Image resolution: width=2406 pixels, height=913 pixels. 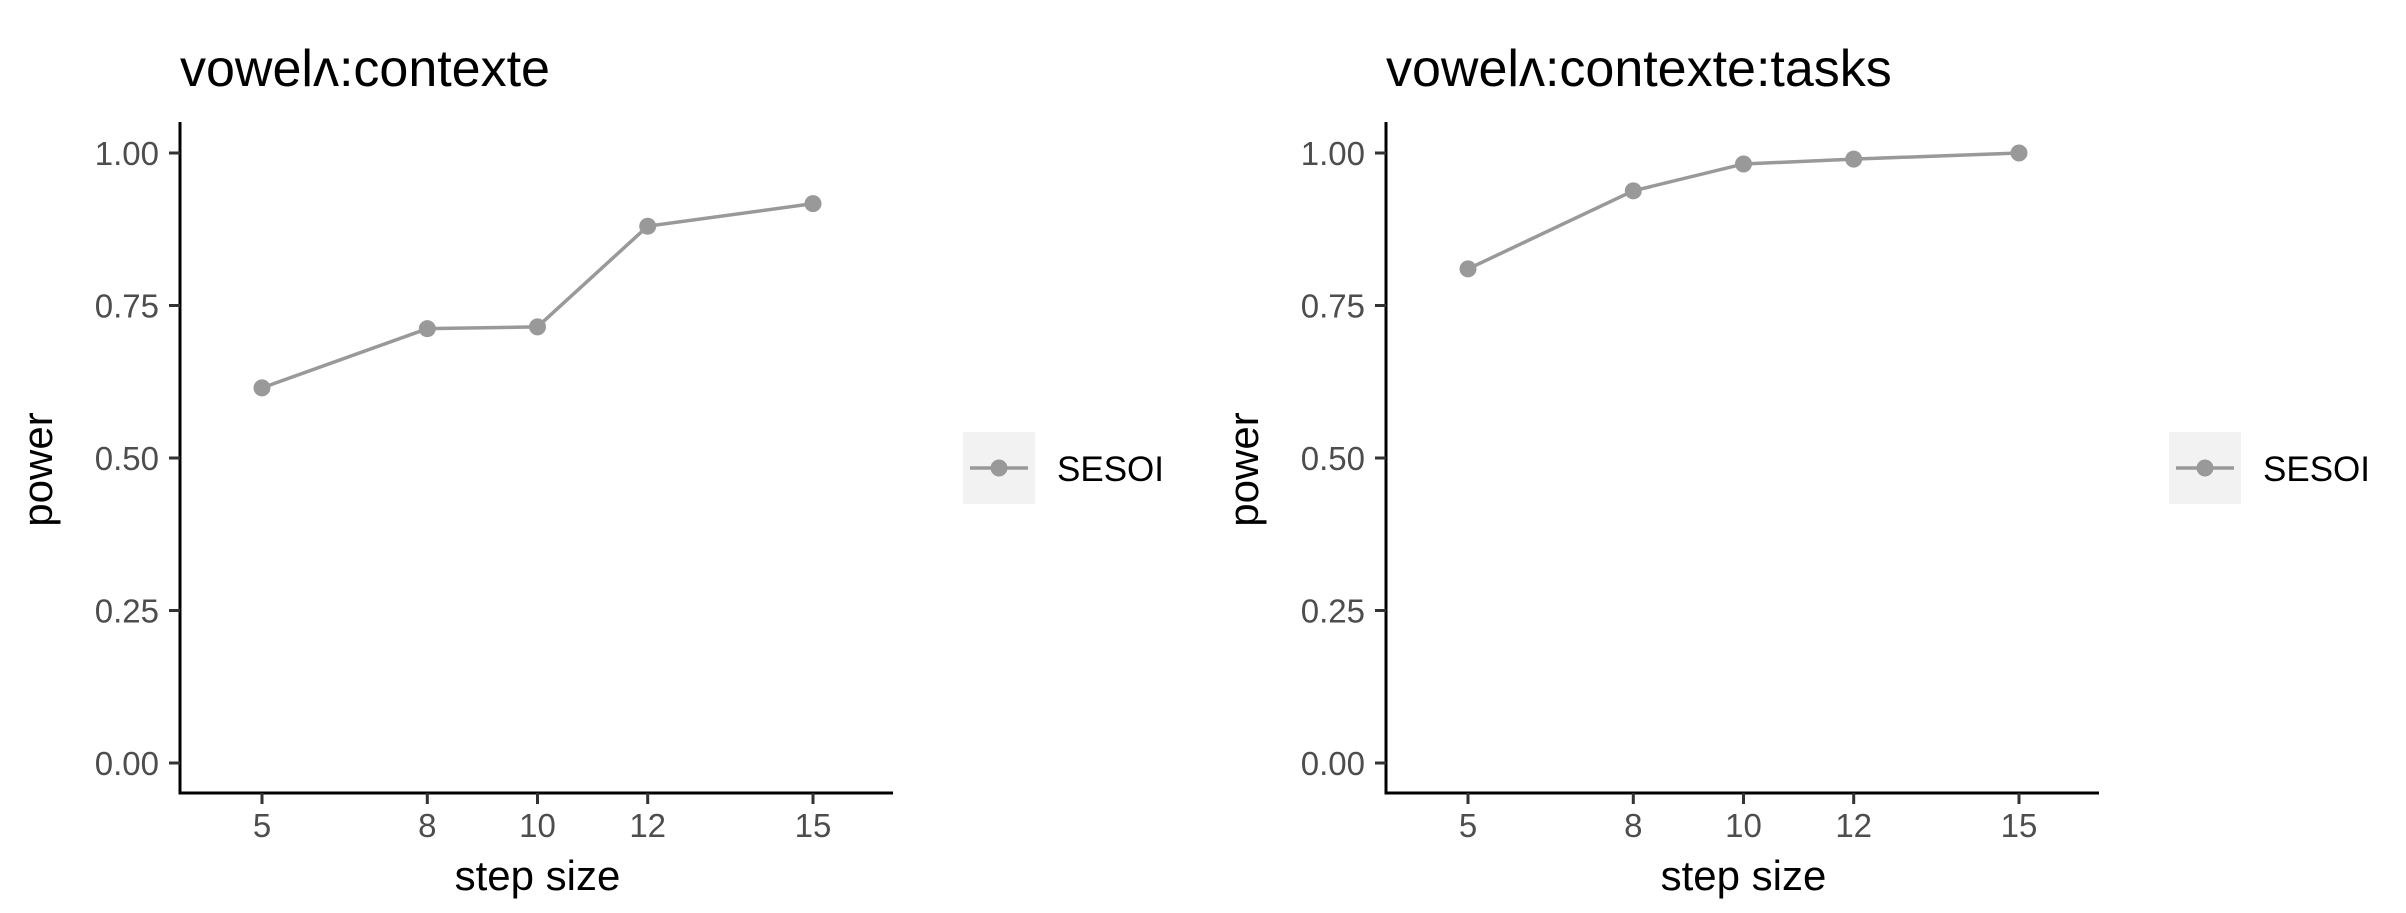 I want to click on series-line, so click(x=537, y=295).